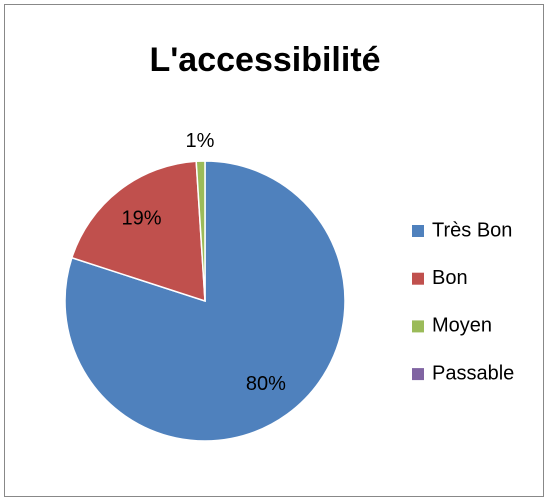  Describe the element at coordinates (462, 326) in the screenshot. I see `legend-label: Moyen` at that location.